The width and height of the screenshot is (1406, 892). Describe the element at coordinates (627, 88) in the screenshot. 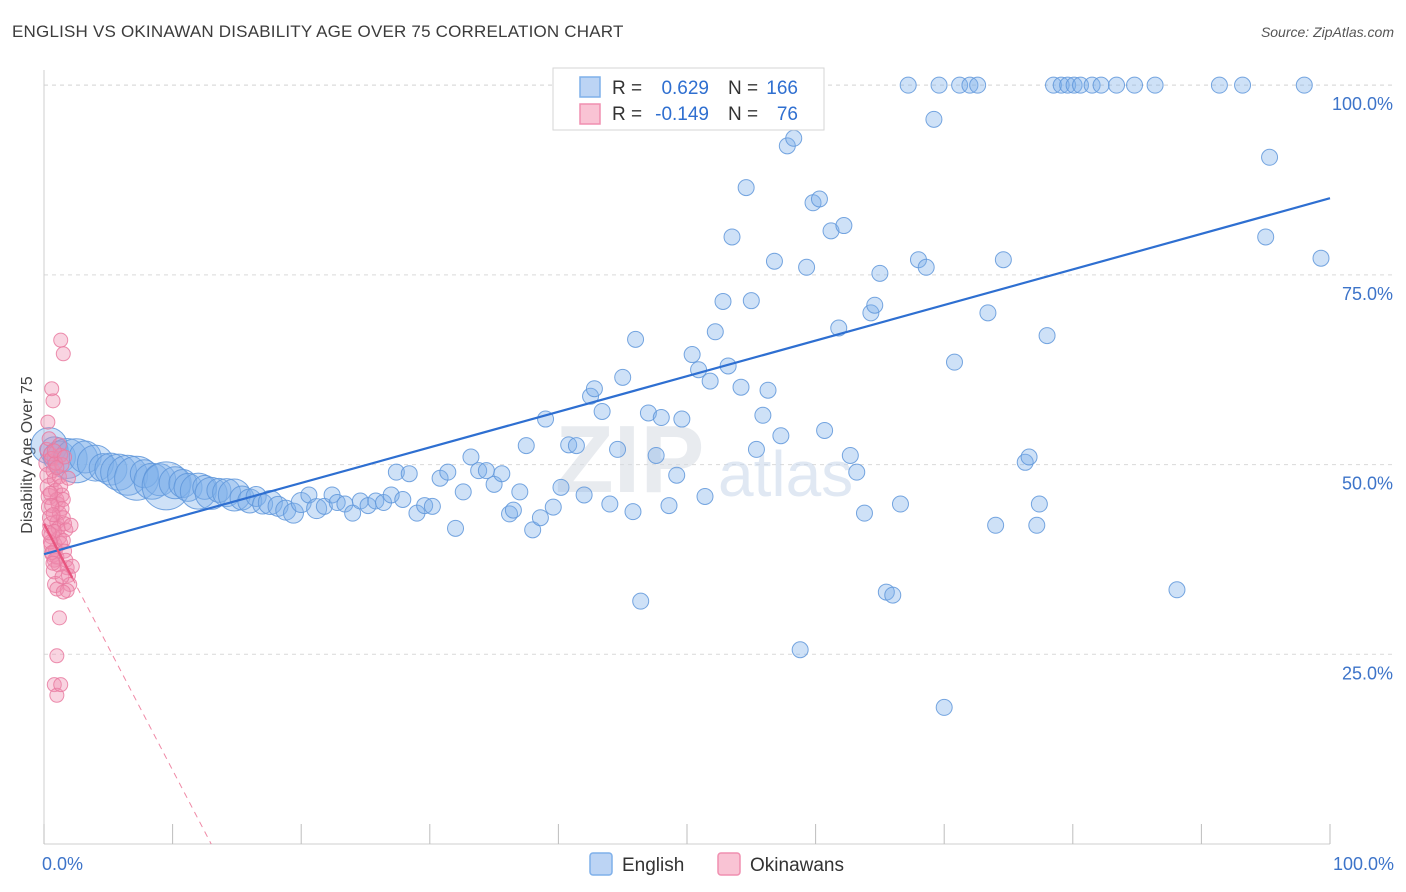

I see `english-r-label: R =` at that location.